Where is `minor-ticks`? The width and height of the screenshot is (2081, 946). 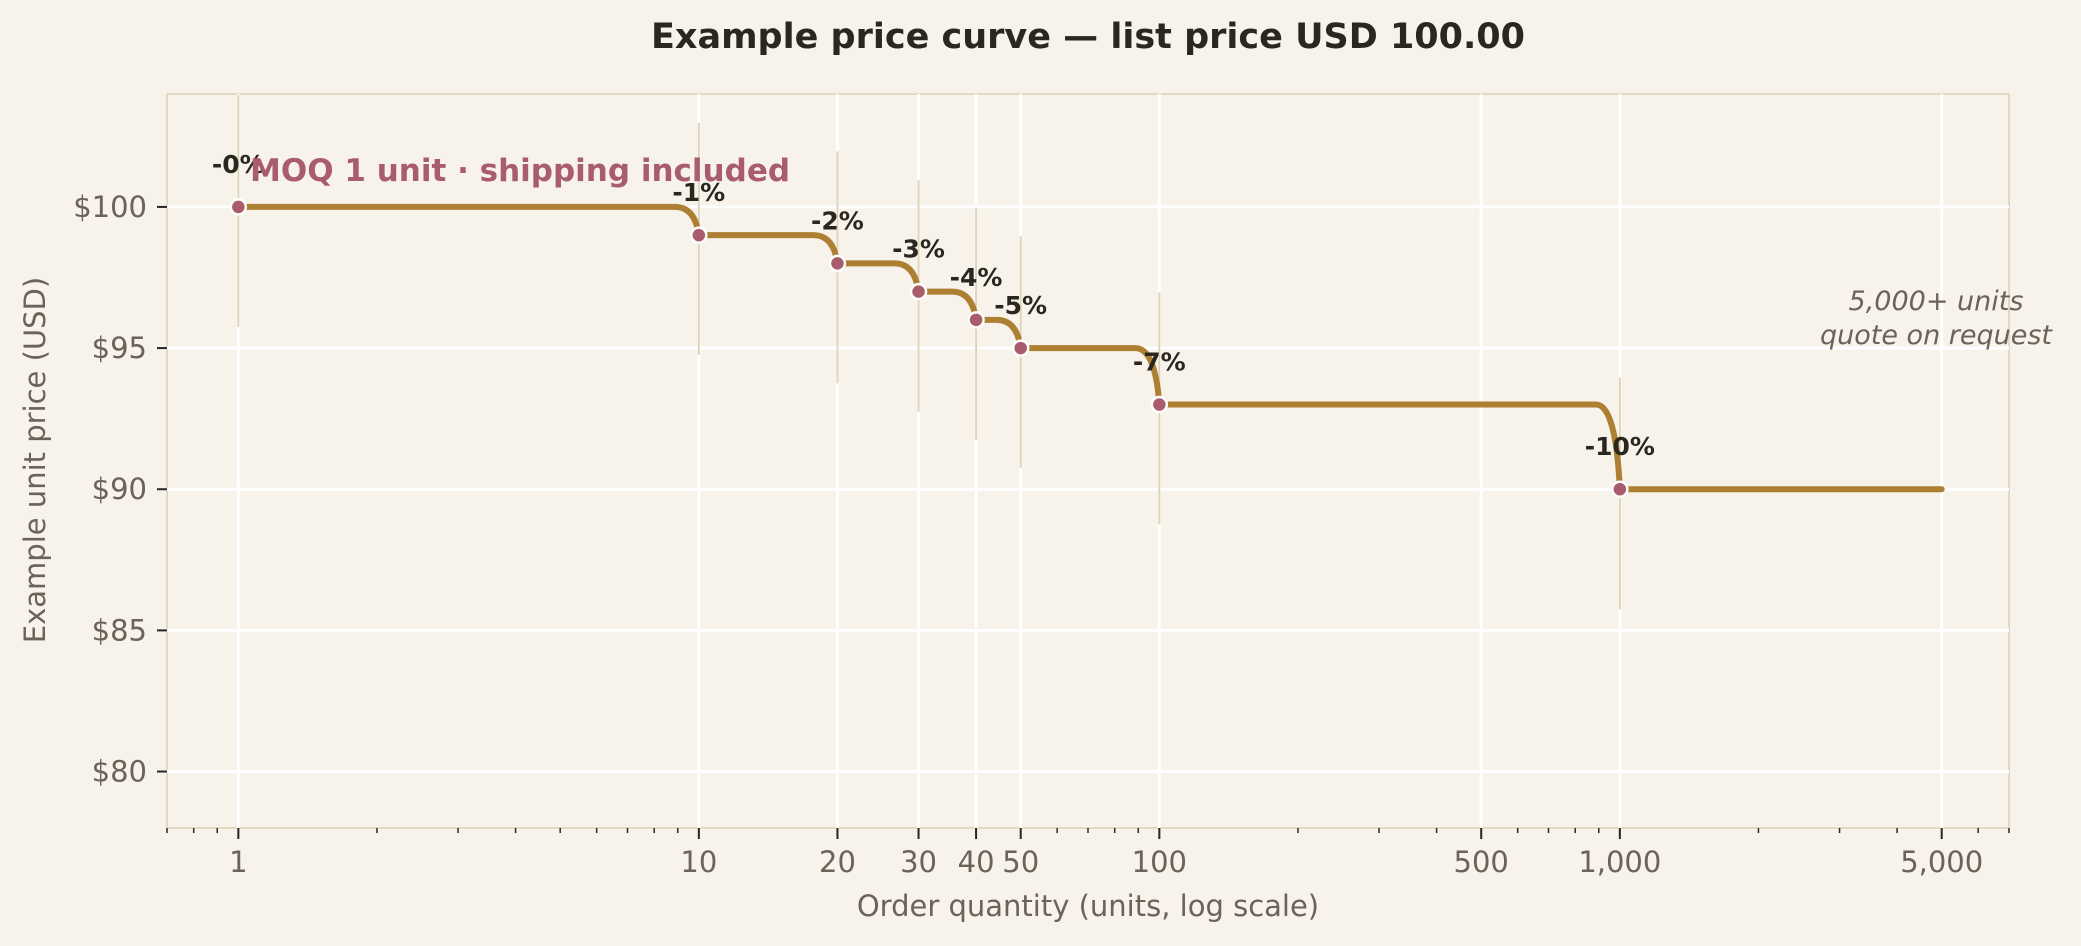 minor-ticks is located at coordinates (1088, 832).